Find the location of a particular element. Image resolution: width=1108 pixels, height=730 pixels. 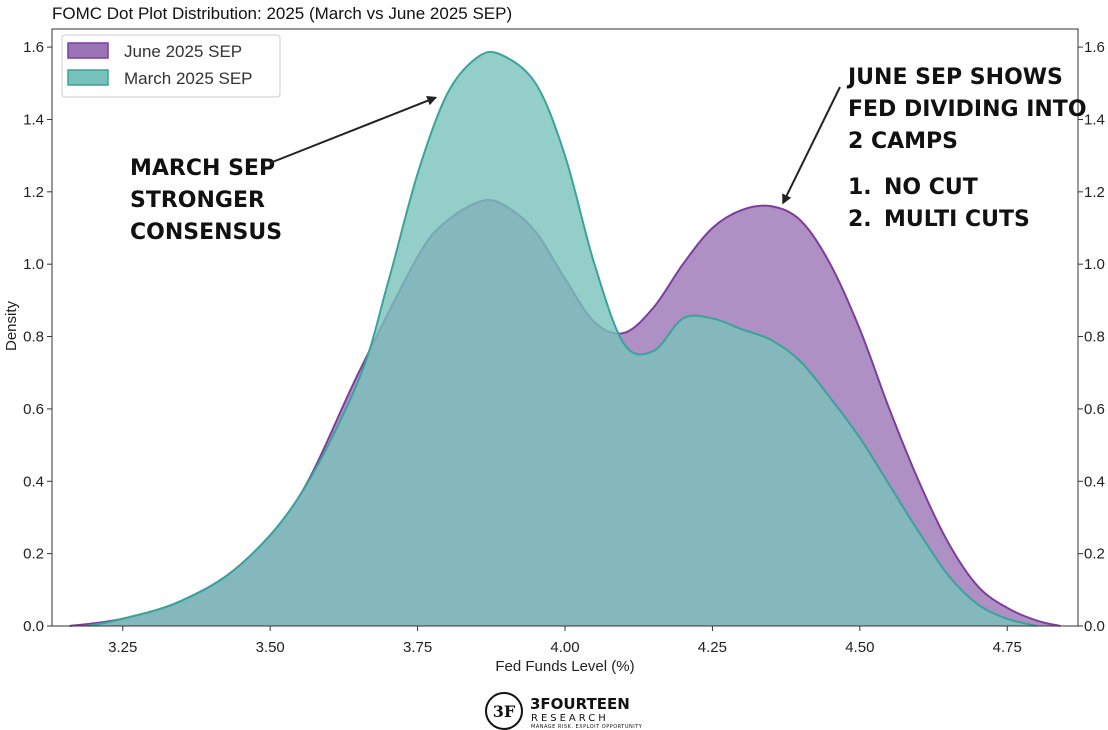

y-tick-label: 0.2 is located at coordinates (33, 554).